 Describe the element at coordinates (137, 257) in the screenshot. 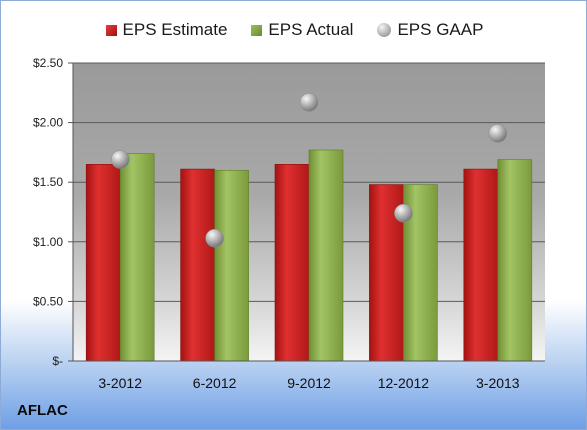

I see `bar-eps-actual-3-2012` at that location.